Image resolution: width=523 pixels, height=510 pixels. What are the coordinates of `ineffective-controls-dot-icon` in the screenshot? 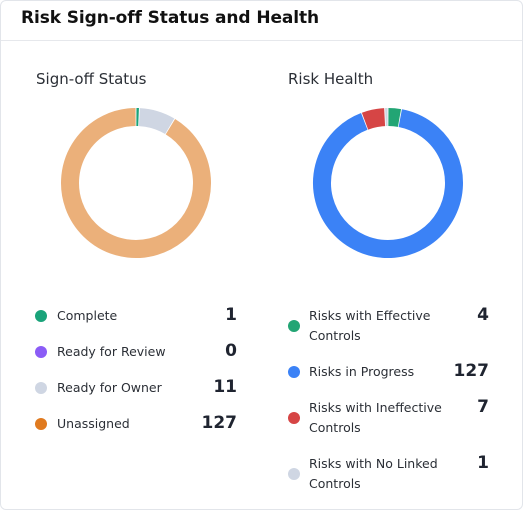 It's located at (294, 418).